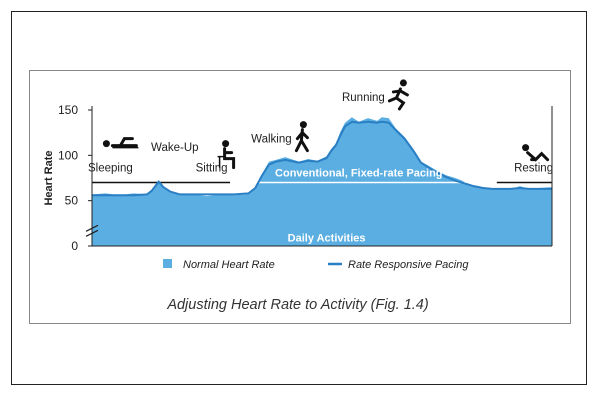 This screenshot has height=400, width=600. Describe the element at coordinates (533, 169) in the screenshot. I see `activity-label-resting: Resting` at that location.